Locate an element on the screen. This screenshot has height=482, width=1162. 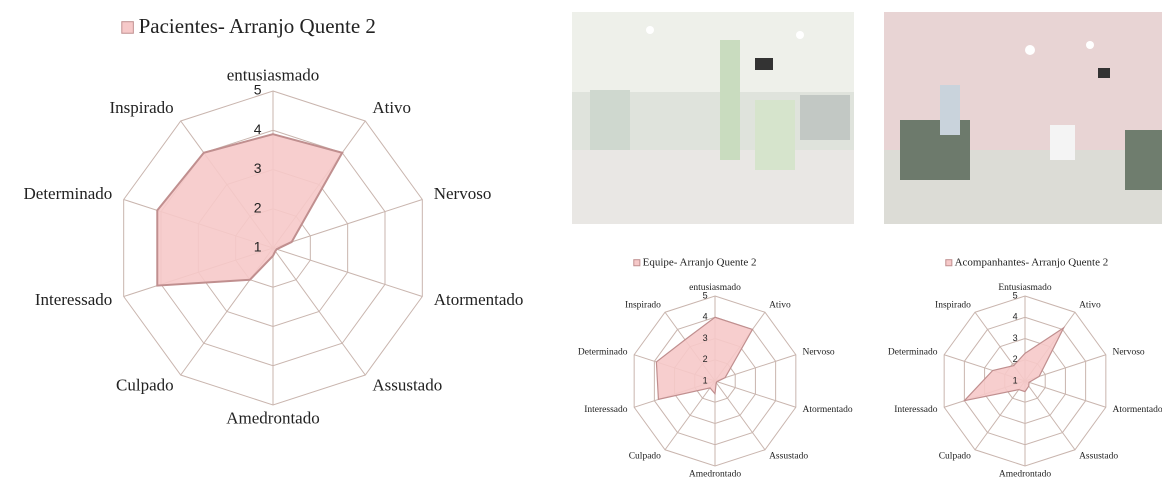
legend-label: Equipe- Arranjo Quente 2 is located at coordinates (700, 263).